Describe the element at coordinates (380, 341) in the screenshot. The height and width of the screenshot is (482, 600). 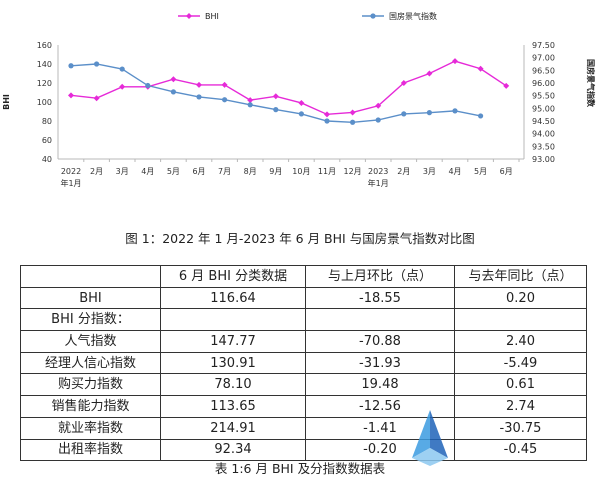
I see `row-mom: -70.88` at that location.